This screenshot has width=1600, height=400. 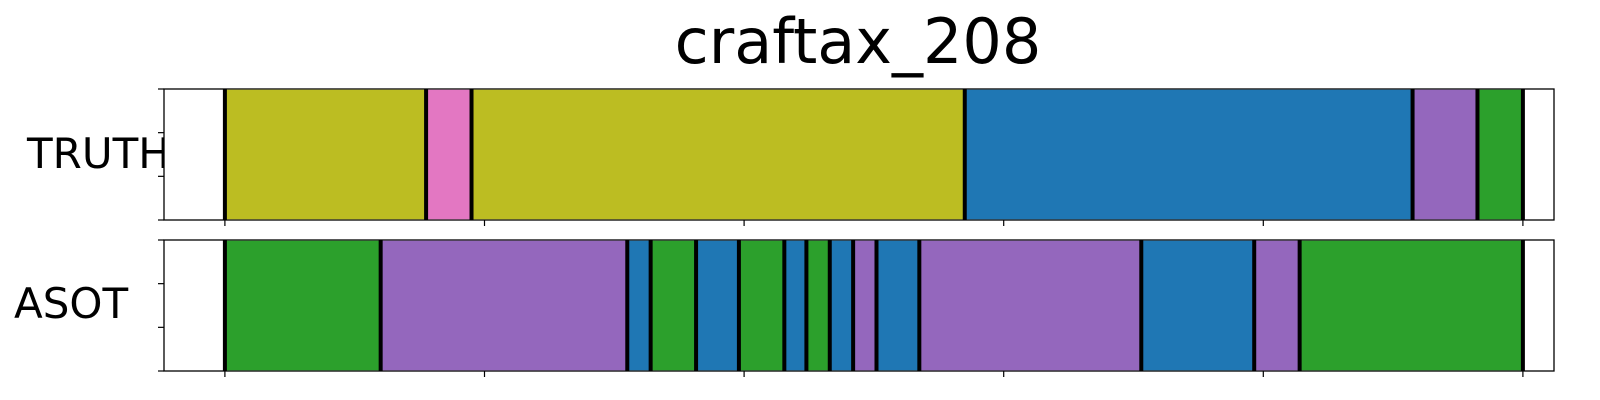 I want to click on row-label-asot: ASOT, so click(x=71, y=303).